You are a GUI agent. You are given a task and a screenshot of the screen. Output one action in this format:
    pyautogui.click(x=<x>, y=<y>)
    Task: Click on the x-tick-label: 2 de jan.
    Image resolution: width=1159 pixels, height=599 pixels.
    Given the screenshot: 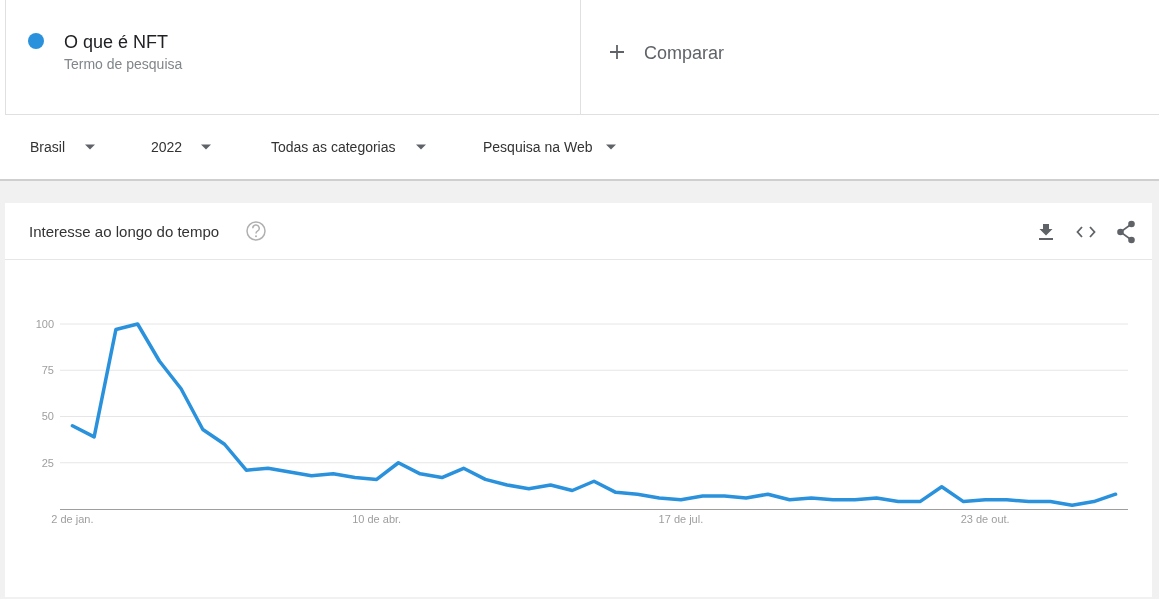 What is the action you would take?
    pyautogui.click(x=72, y=519)
    